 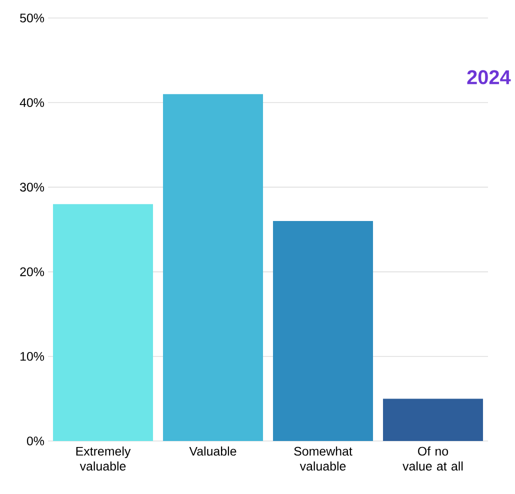 I want to click on y-tick-label: 50%, so click(x=32, y=18).